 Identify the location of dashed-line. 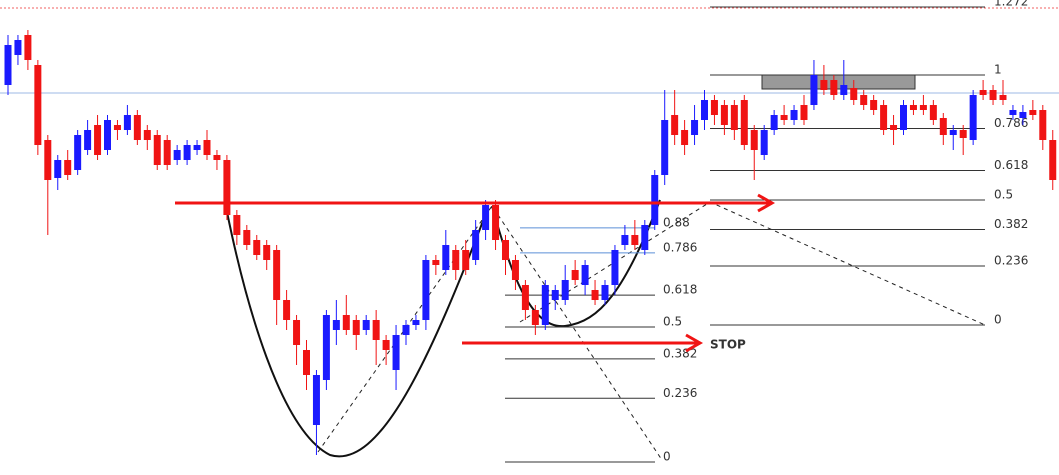
(752, 263).